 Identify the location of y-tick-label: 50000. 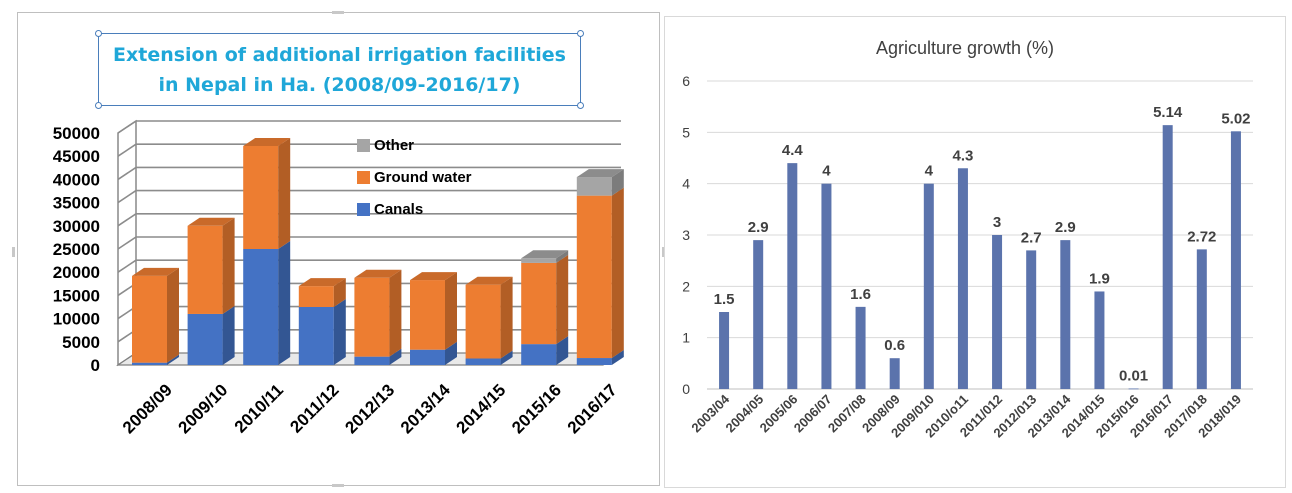
(76, 133).